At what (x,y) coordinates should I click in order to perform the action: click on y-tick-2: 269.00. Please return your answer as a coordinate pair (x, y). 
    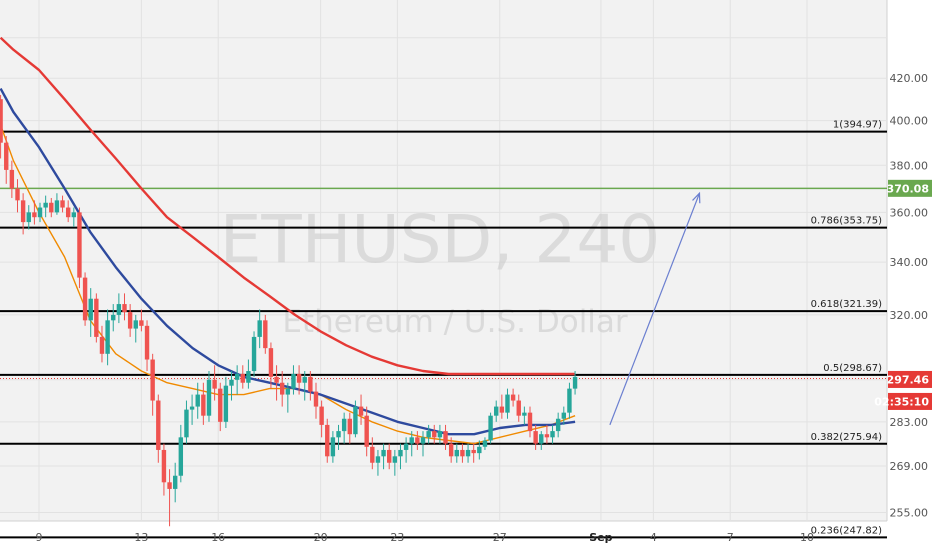
    Looking at the image, I should click on (909, 466).